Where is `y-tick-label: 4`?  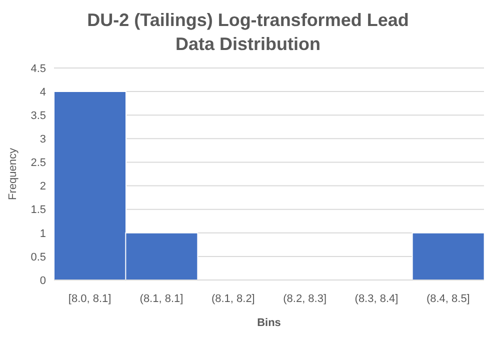 y-tick-label: 4 is located at coordinates (43, 92).